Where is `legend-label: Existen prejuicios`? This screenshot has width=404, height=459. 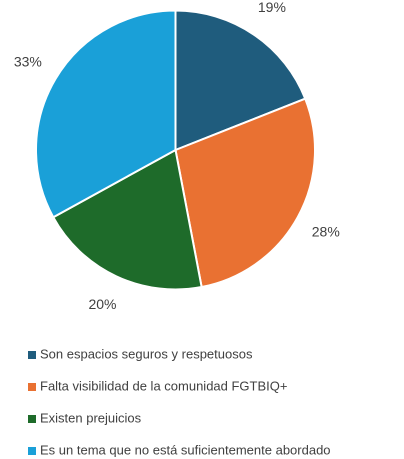 legend-label: Existen prejuicios is located at coordinates (91, 417).